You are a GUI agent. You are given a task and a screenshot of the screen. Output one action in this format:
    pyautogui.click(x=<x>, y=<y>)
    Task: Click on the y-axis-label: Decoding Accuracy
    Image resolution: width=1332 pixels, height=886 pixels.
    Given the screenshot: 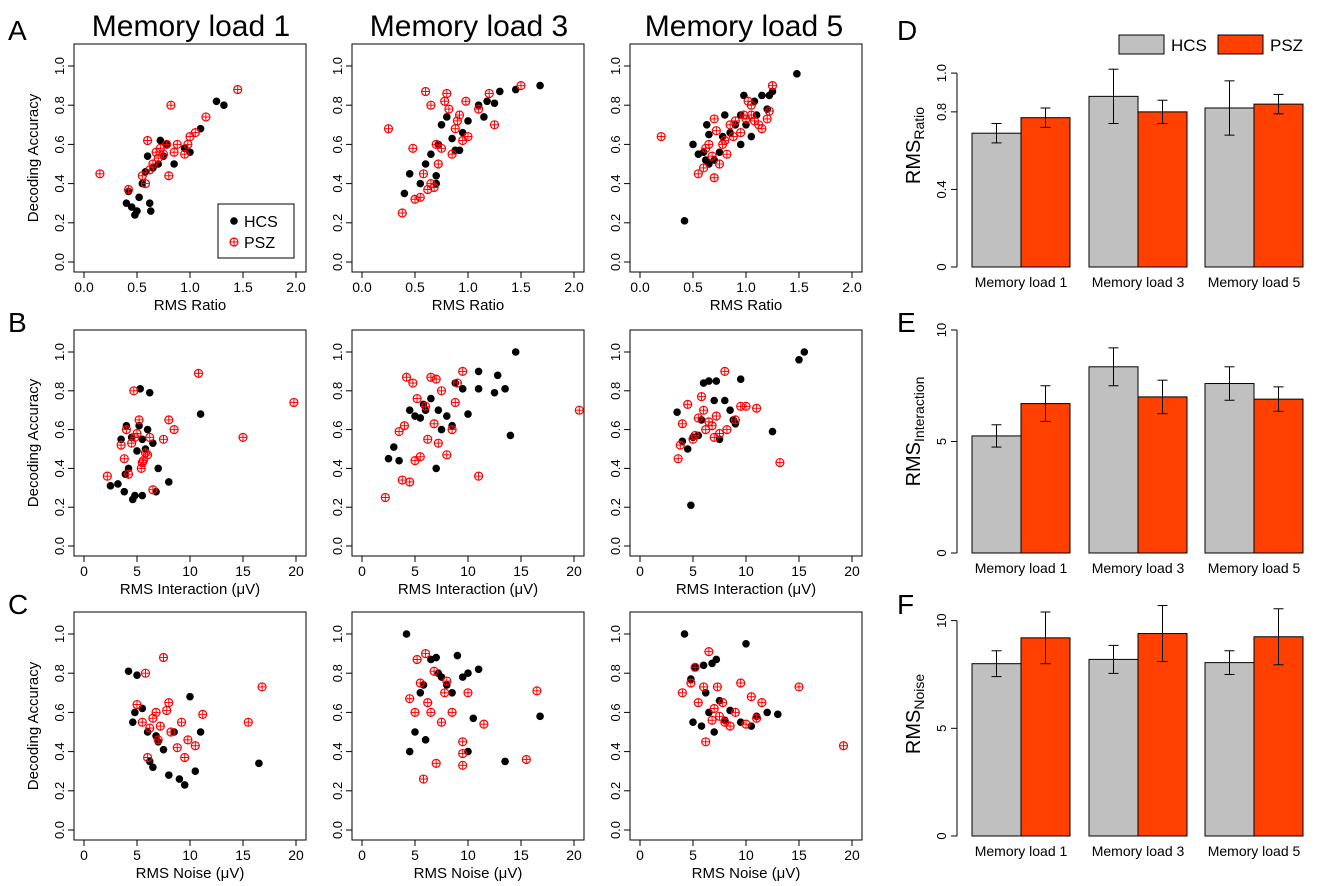 What is the action you would take?
    pyautogui.click(x=33, y=725)
    